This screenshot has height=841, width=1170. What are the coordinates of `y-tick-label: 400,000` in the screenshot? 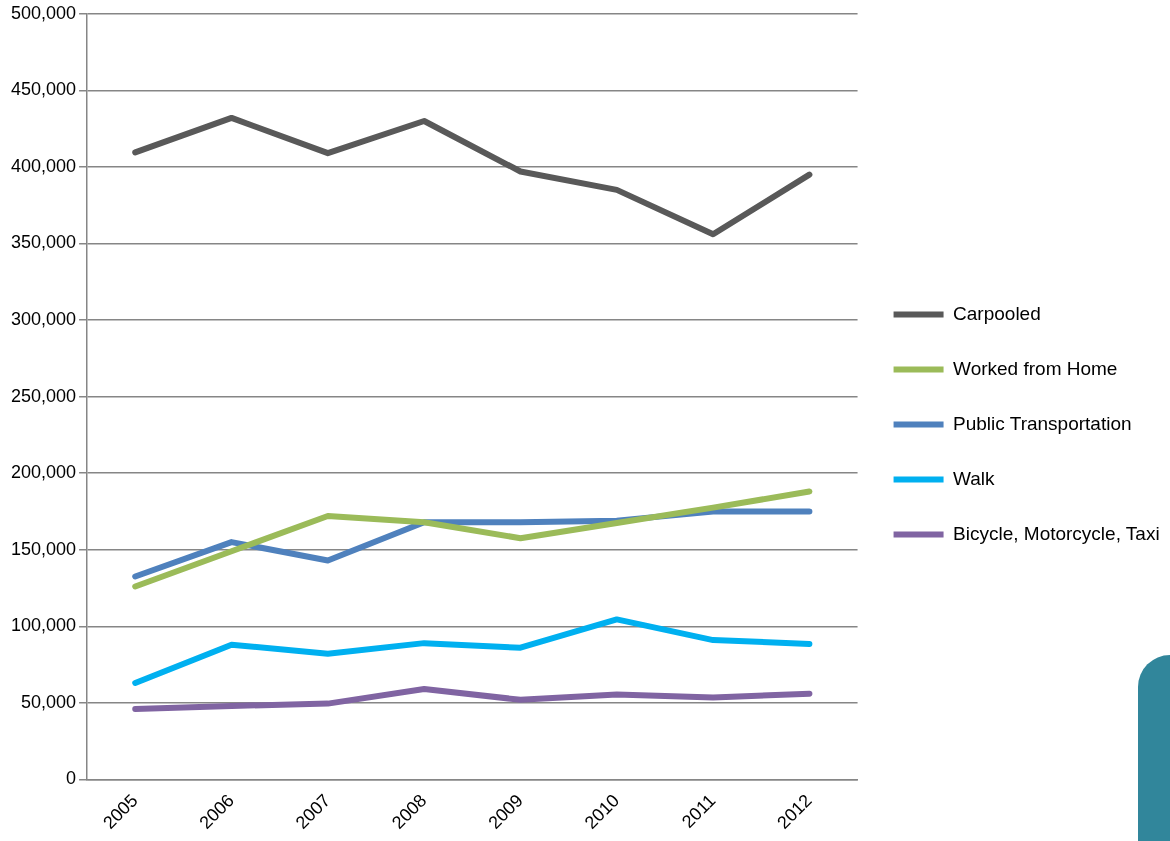 It's located at (43, 165).